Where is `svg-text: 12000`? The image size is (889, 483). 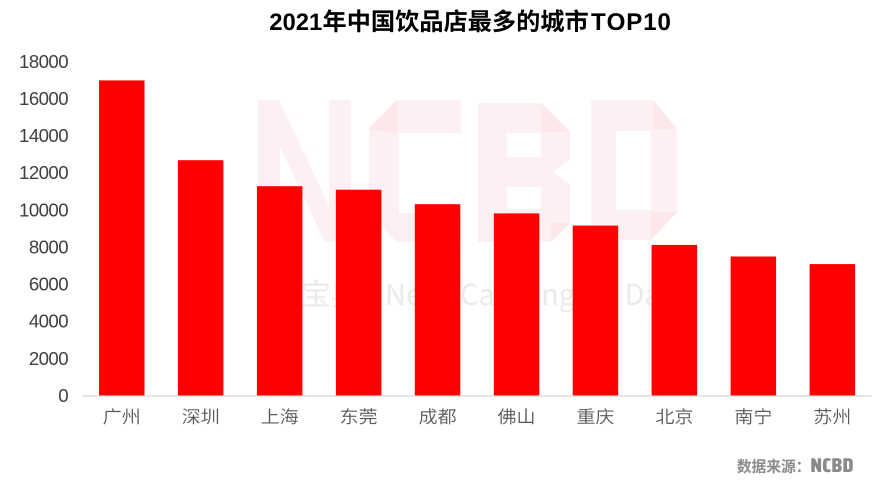 svg-text: 12000 is located at coordinates (43, 172).